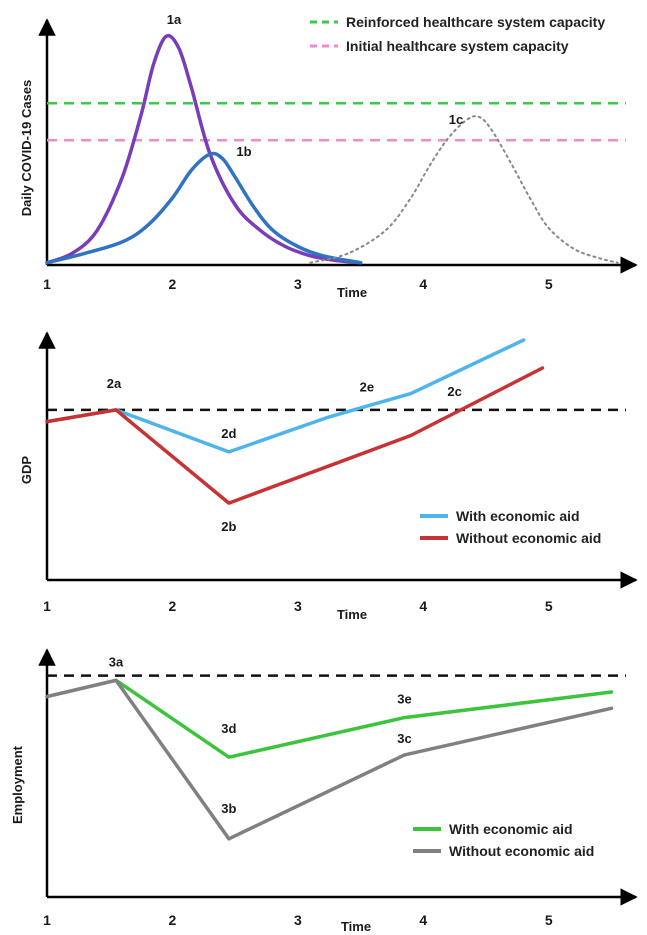  I want to click on point-label-2c: 2c, so click(454, 391).